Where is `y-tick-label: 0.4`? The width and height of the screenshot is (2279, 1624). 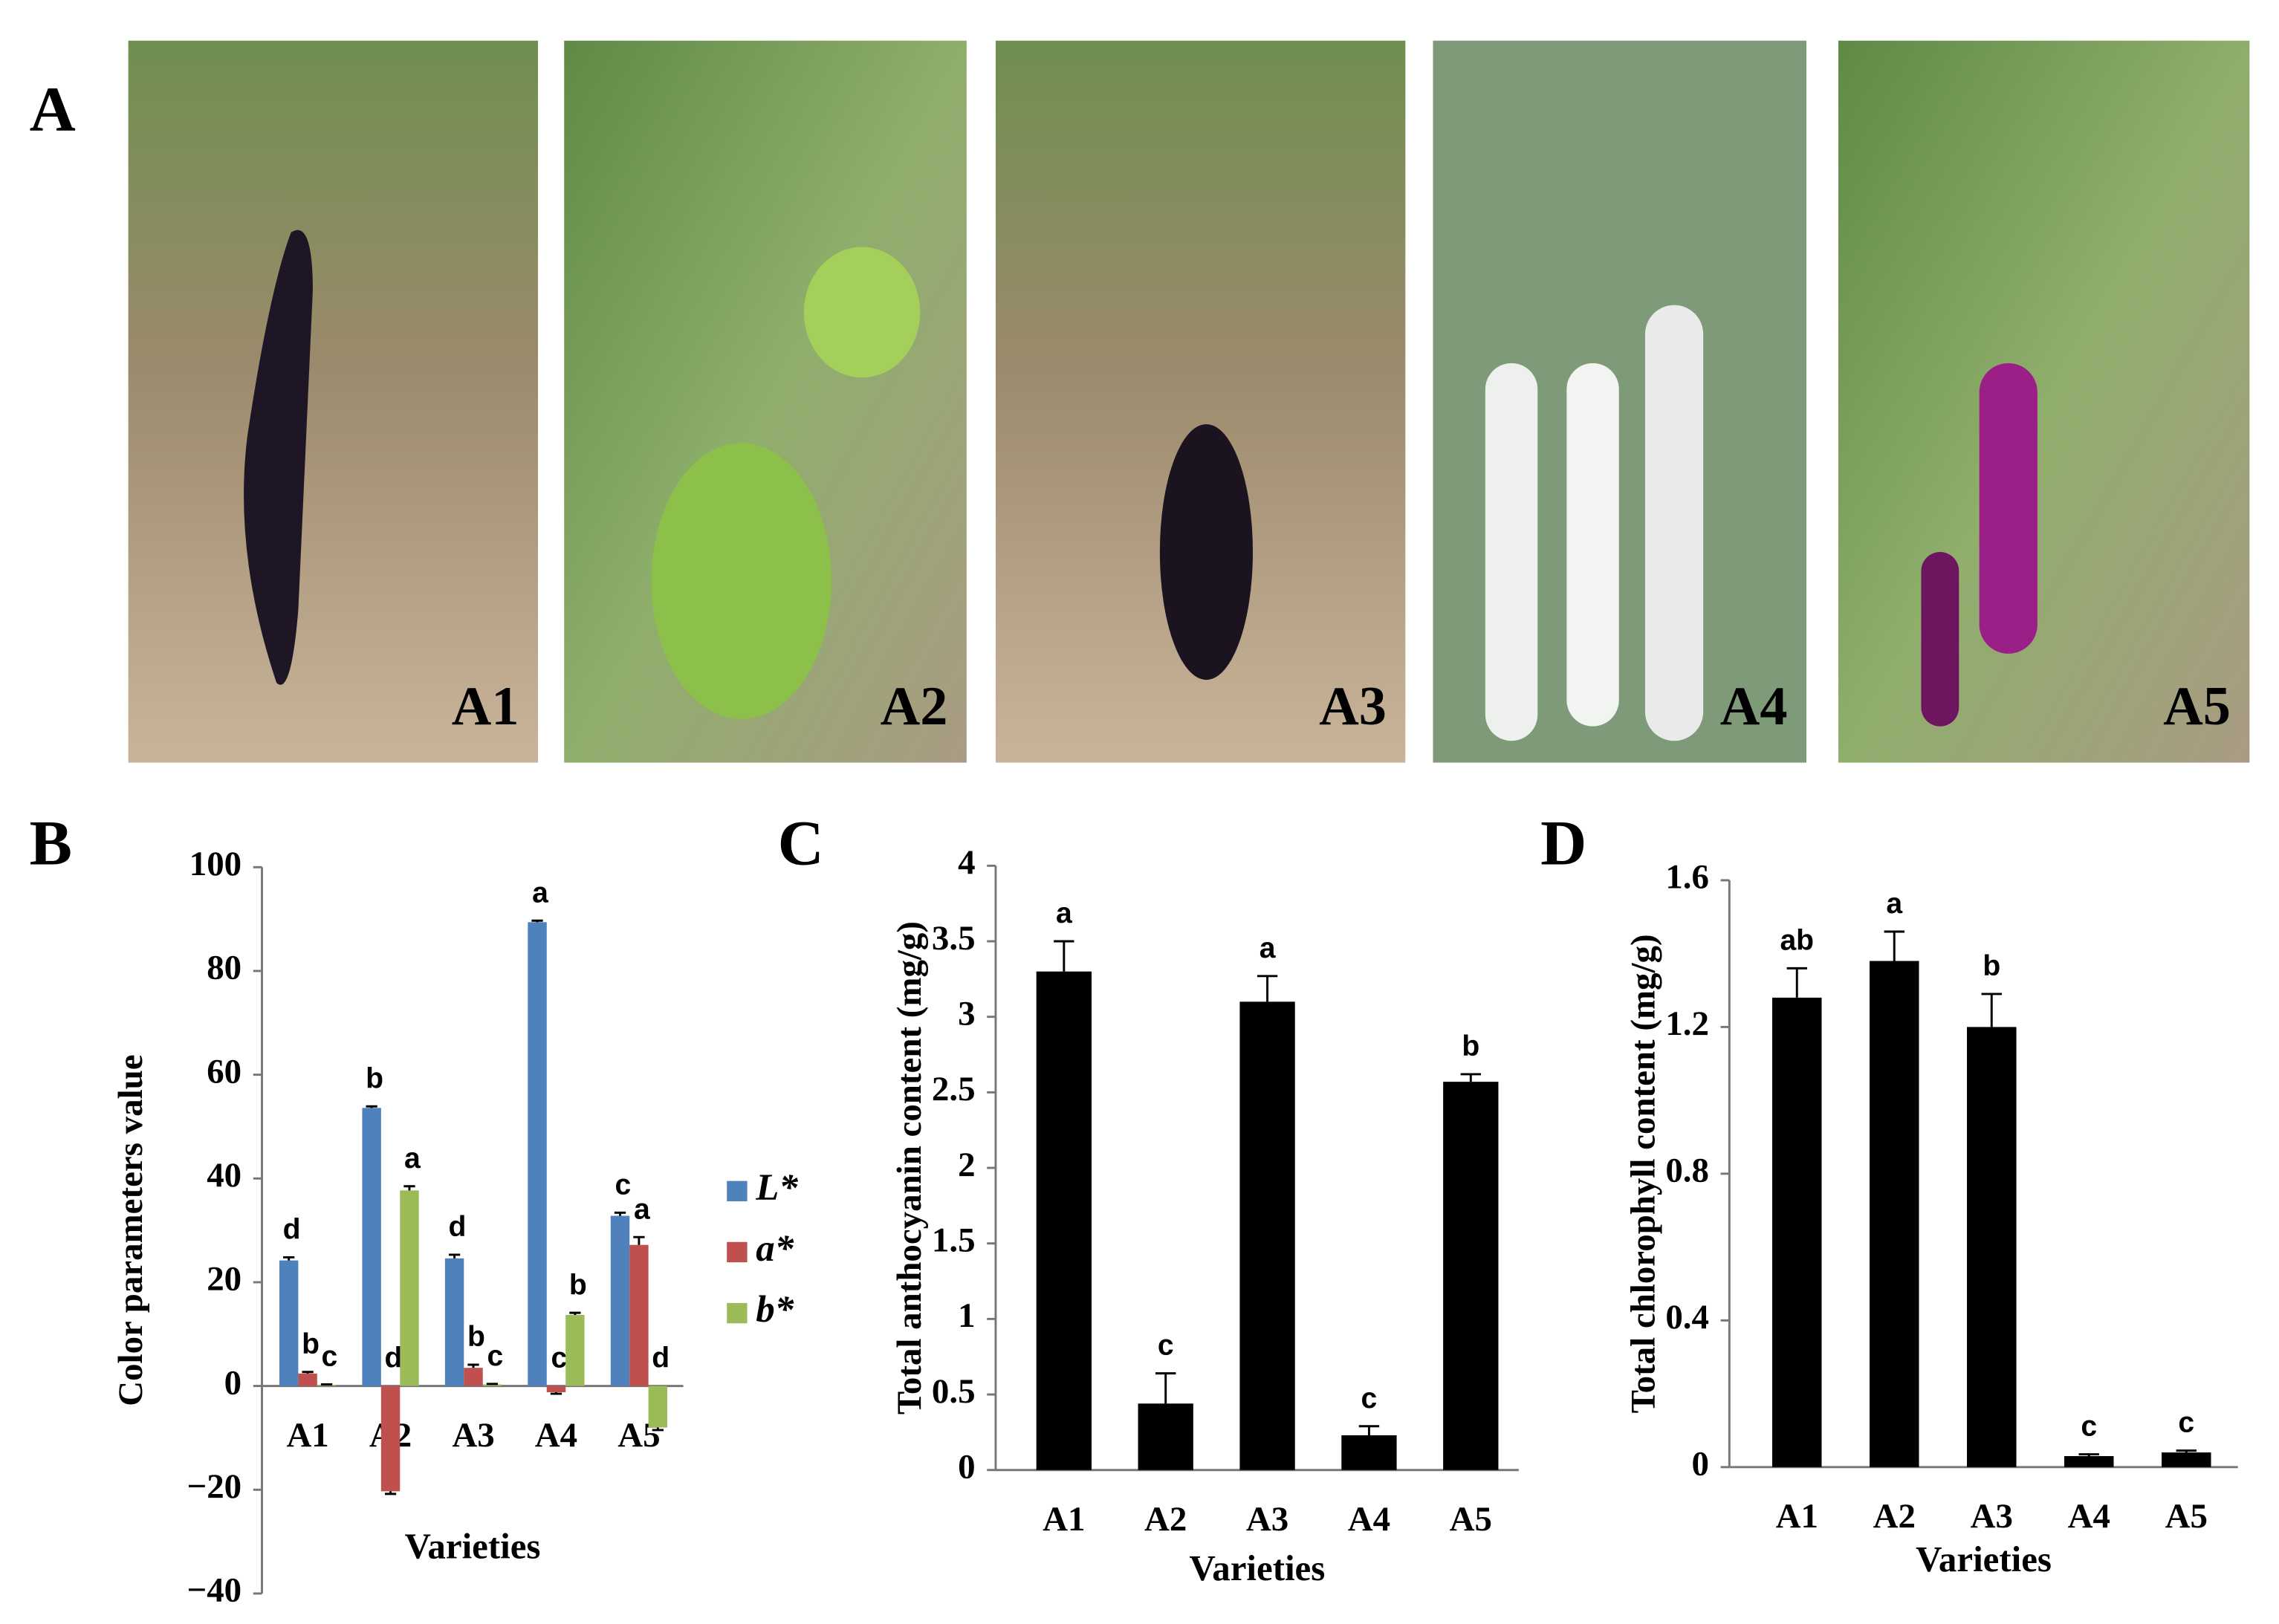
y-tick-label: 0.4 is located at coordinates (1687, 1317).